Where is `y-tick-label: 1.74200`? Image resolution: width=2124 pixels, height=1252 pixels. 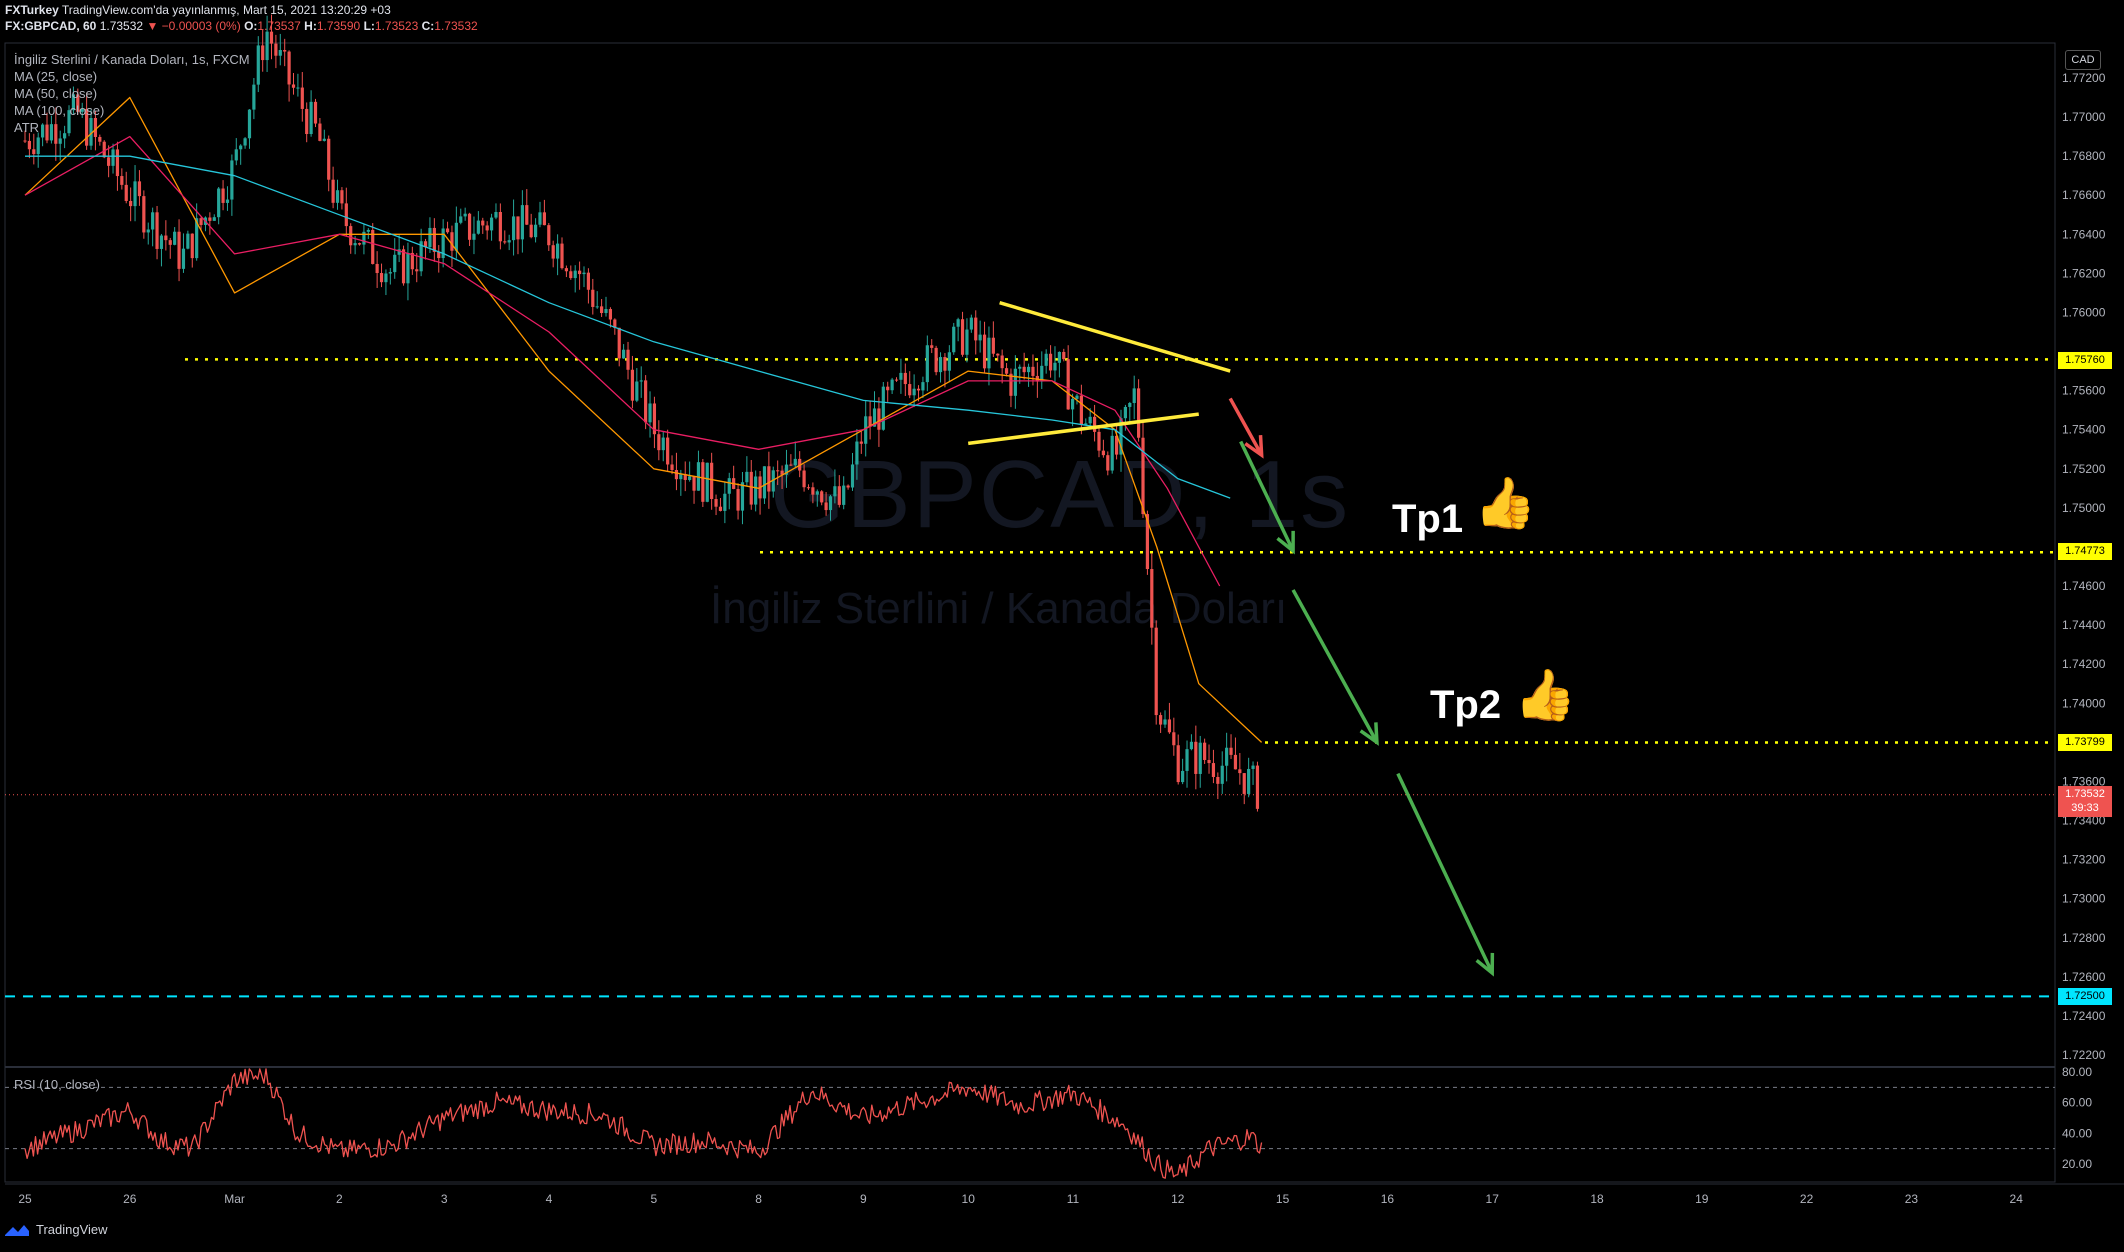 y-tick-label: 1.74200 is located at coordinates (2084, 664).